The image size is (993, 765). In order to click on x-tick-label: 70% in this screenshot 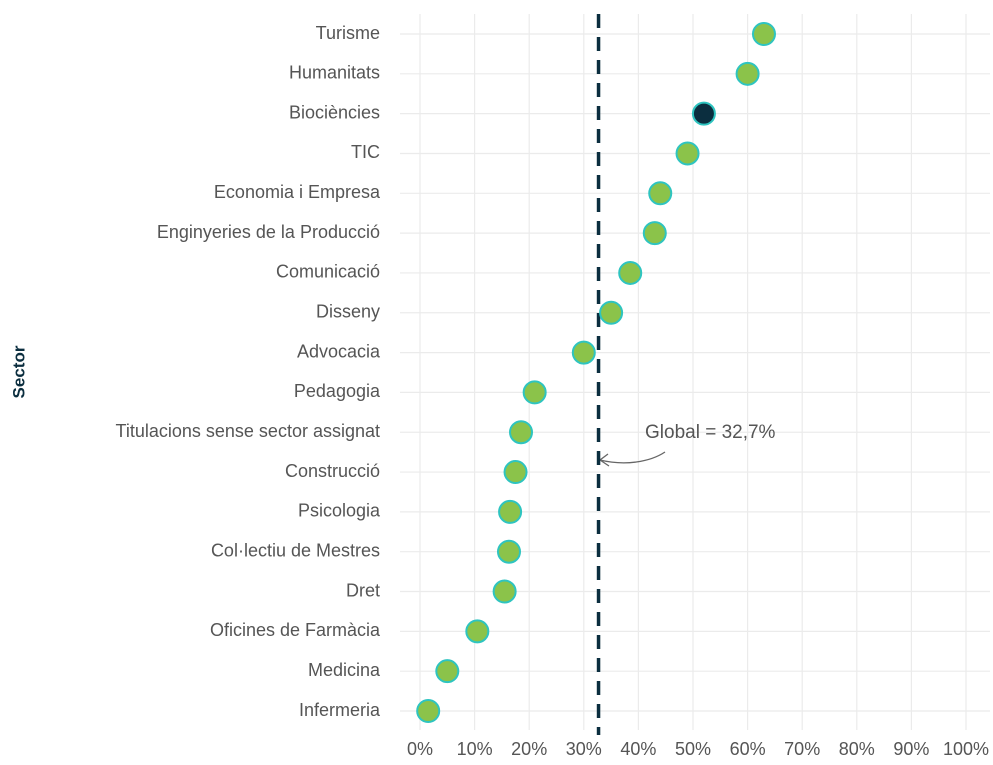, I will do `click(802, 749)`.